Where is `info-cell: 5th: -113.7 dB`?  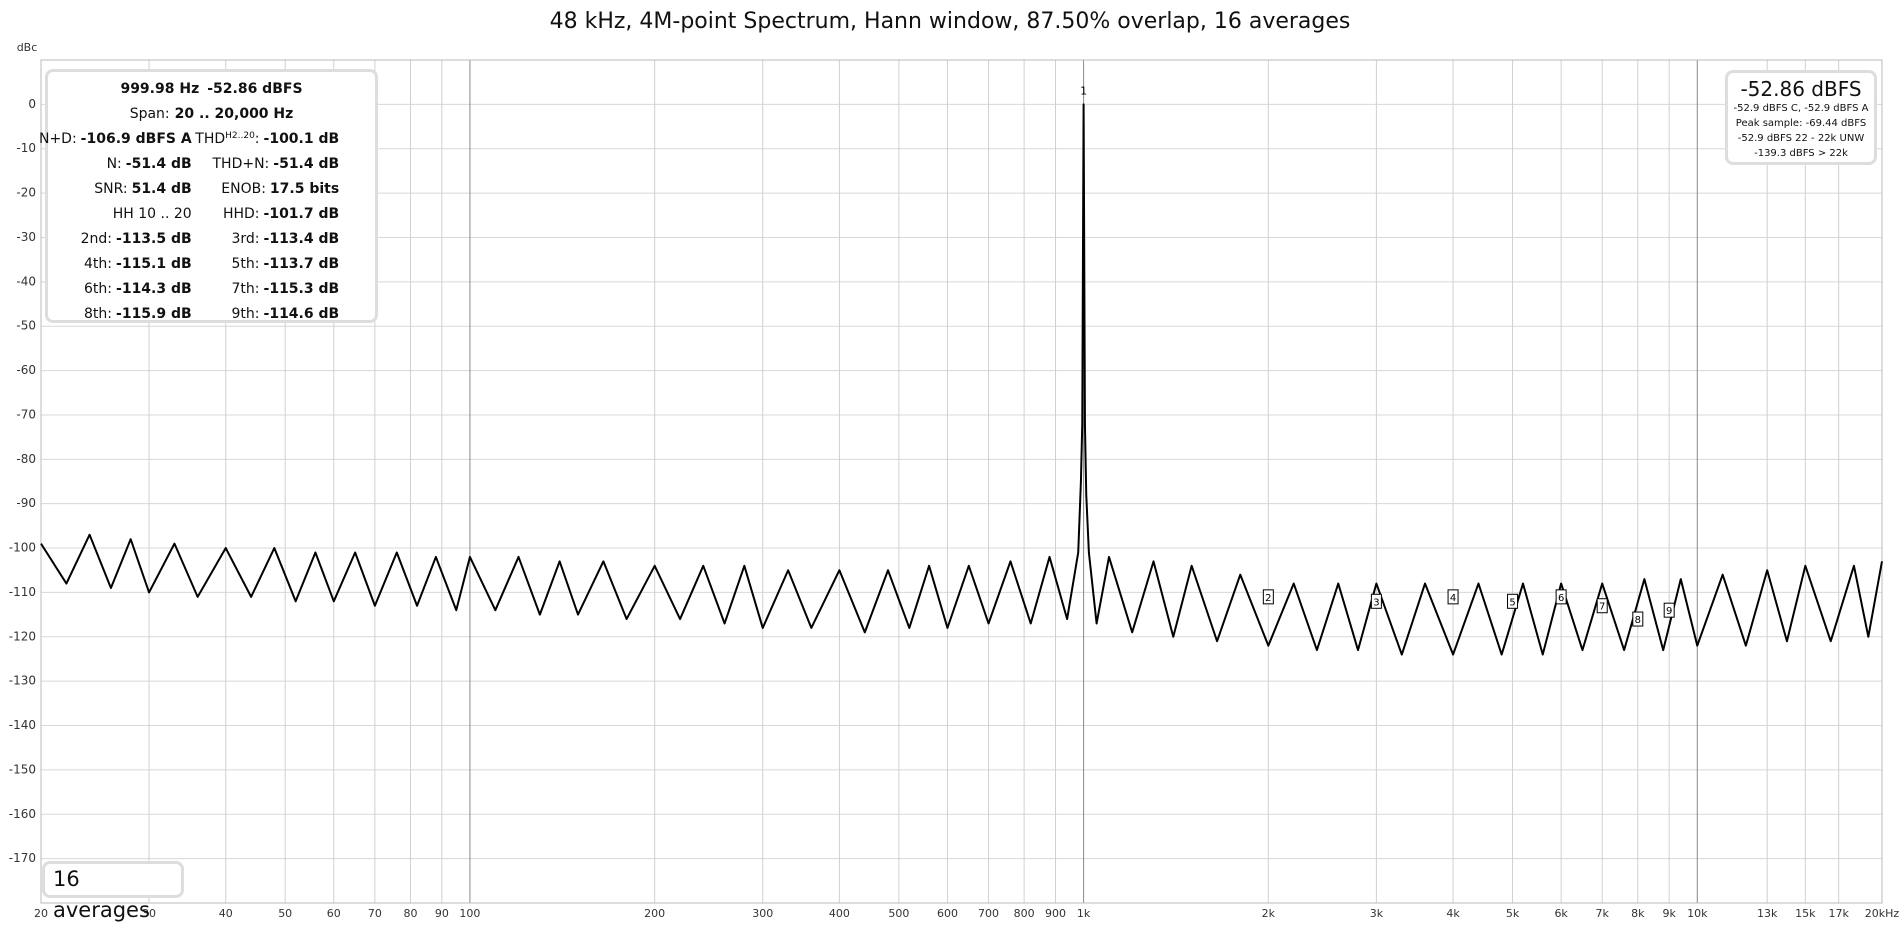
info-cell: 5th: -113.7 dB is located at coordinates (284, 264).